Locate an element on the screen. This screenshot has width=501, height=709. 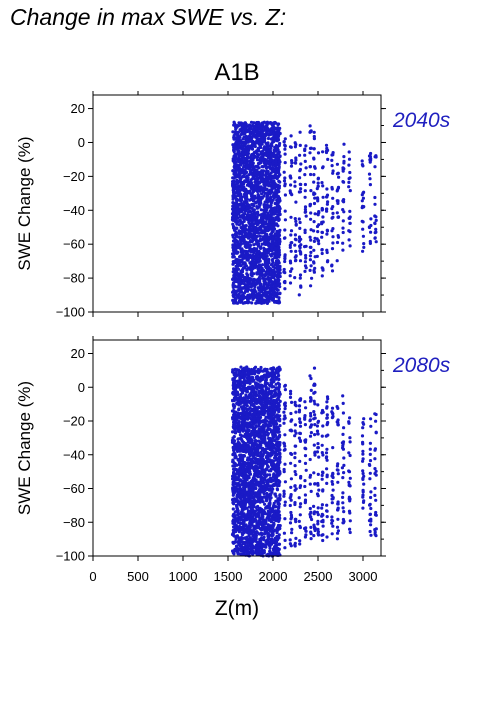
y-tick-label: −40 is located at coordinates (74, 210).